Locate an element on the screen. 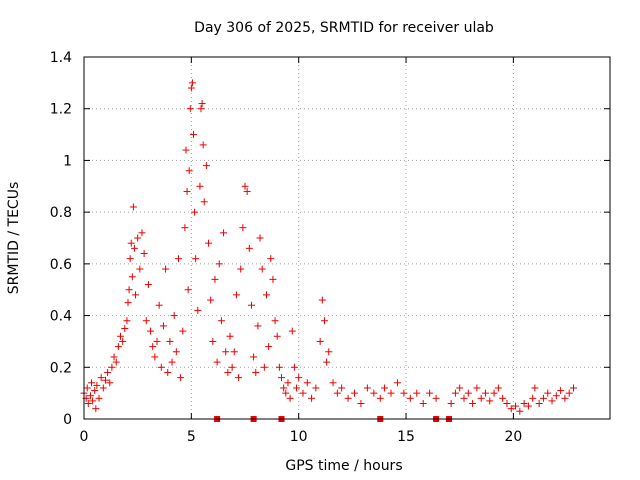 This screenshot has height=480, width=640. y-tick-label: 0.8 is located at coordinates (61, 213).